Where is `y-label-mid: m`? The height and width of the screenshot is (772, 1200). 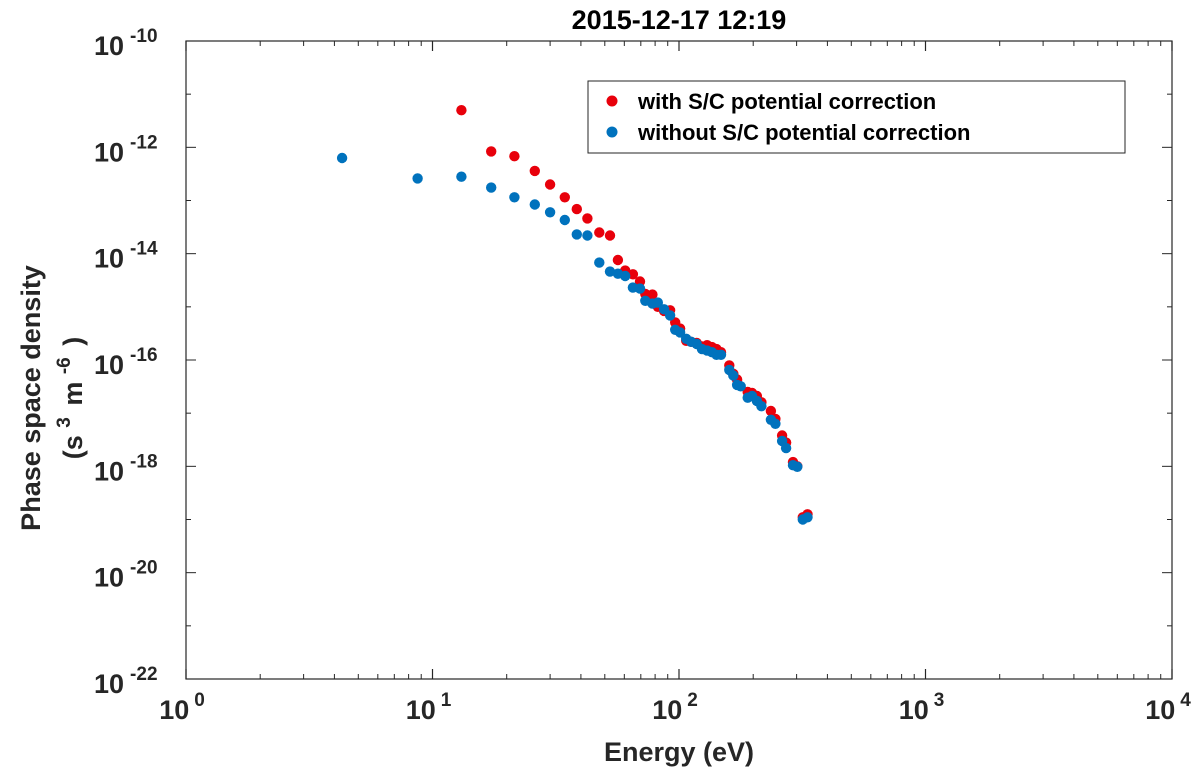 y-label-mid: m is located at coordinates (73, 394).